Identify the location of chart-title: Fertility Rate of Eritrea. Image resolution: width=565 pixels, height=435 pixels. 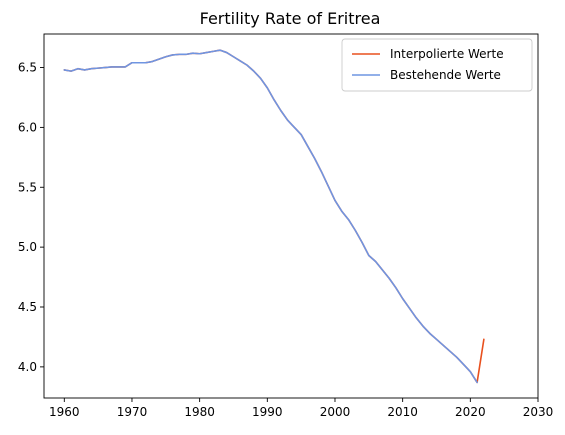
(290, 18).